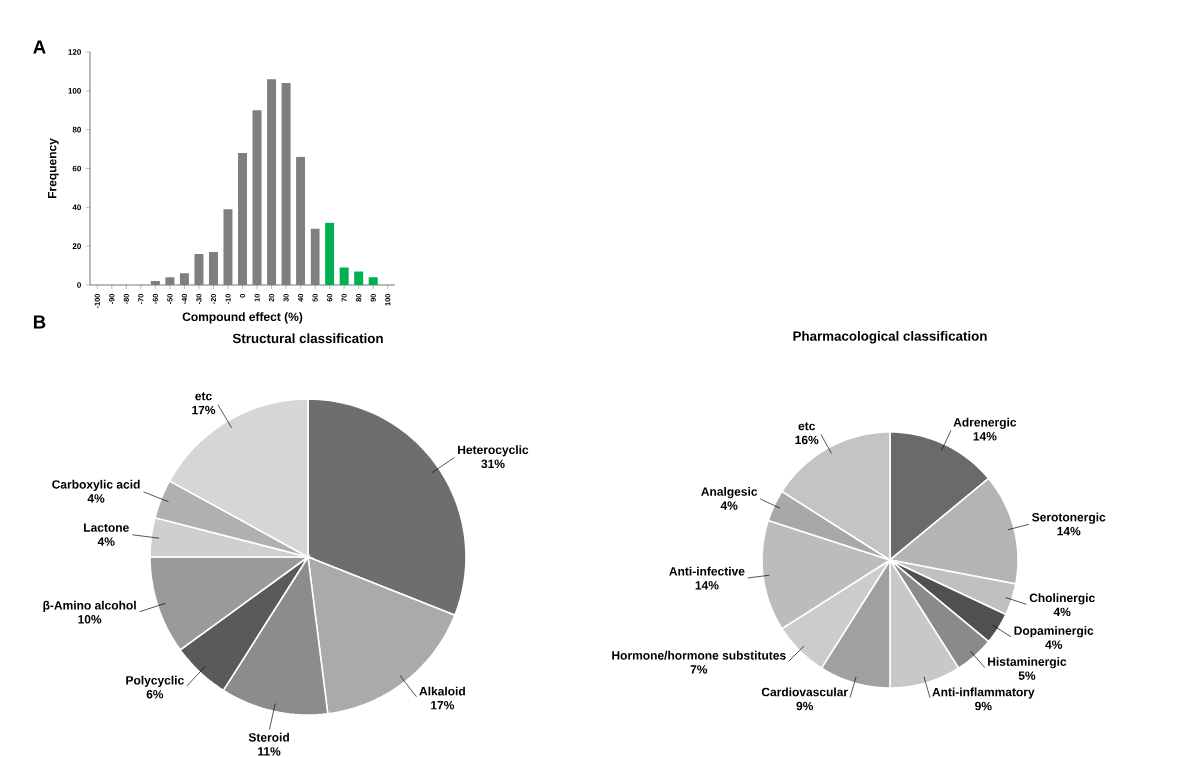  What do you see at coordinates (1027, 675) in the screenshot?
I see `data-label: 5%` at bounding box center [1027, 675].